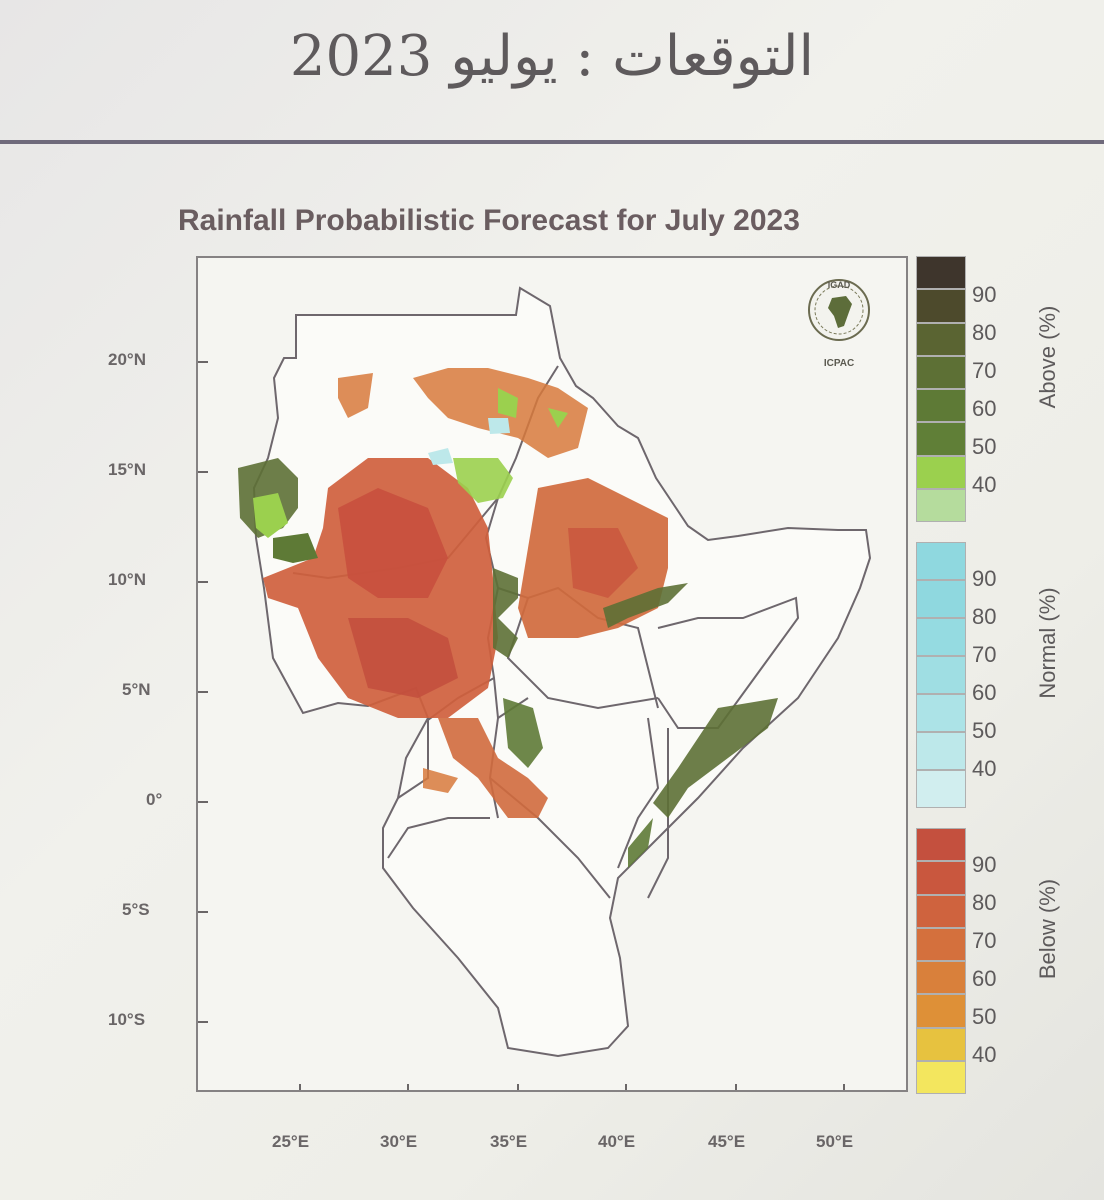 This screenshot has width=1104, height=1200. I want to click on legend-normal, so click(941, 675).